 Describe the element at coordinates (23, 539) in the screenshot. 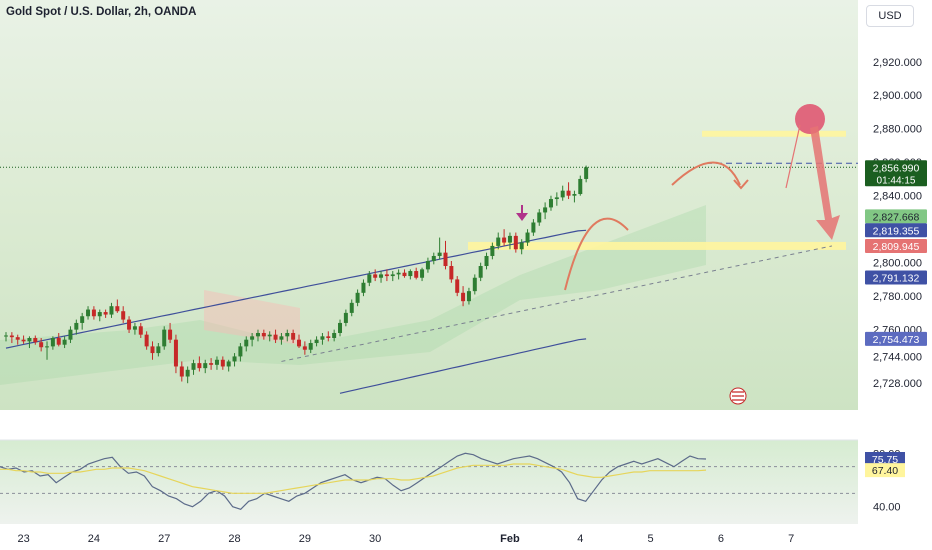

I see `time-tick-label: 23` at that location.